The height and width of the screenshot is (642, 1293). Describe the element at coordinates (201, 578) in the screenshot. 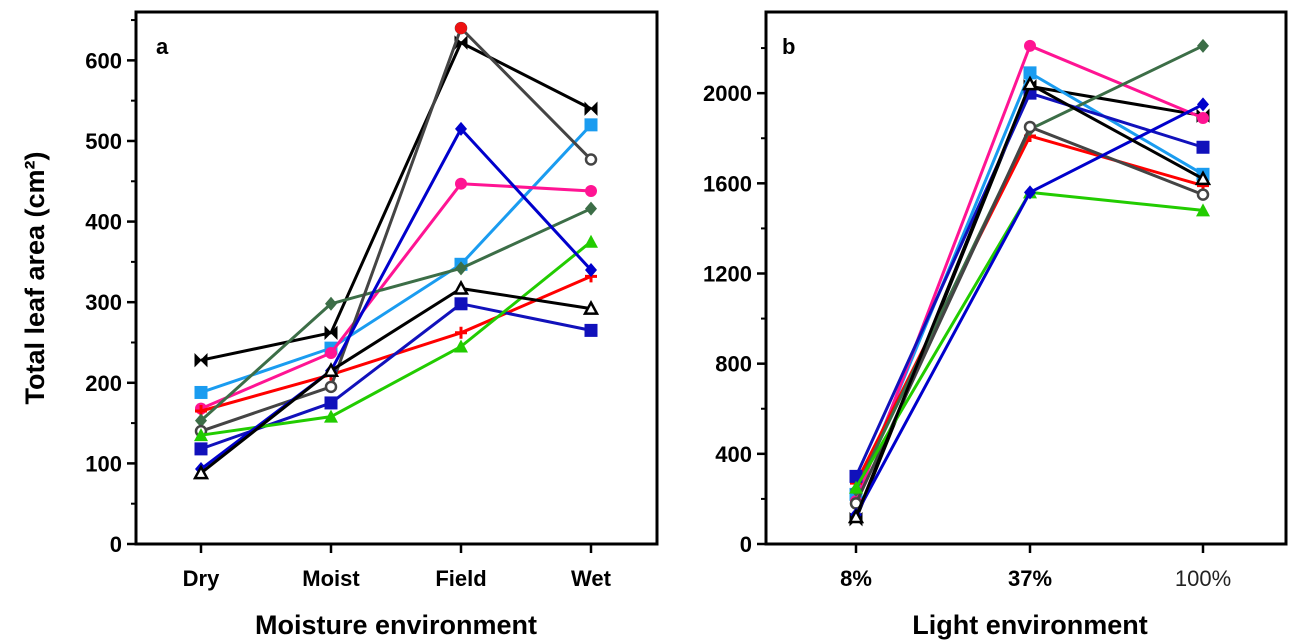

I see `x-tick-label: Dry` at that location.